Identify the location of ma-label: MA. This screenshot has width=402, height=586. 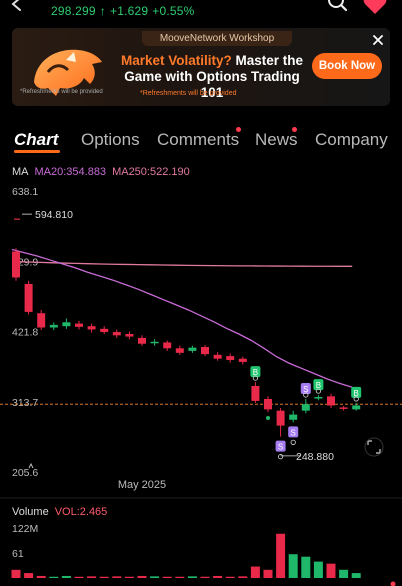
(20, 172).